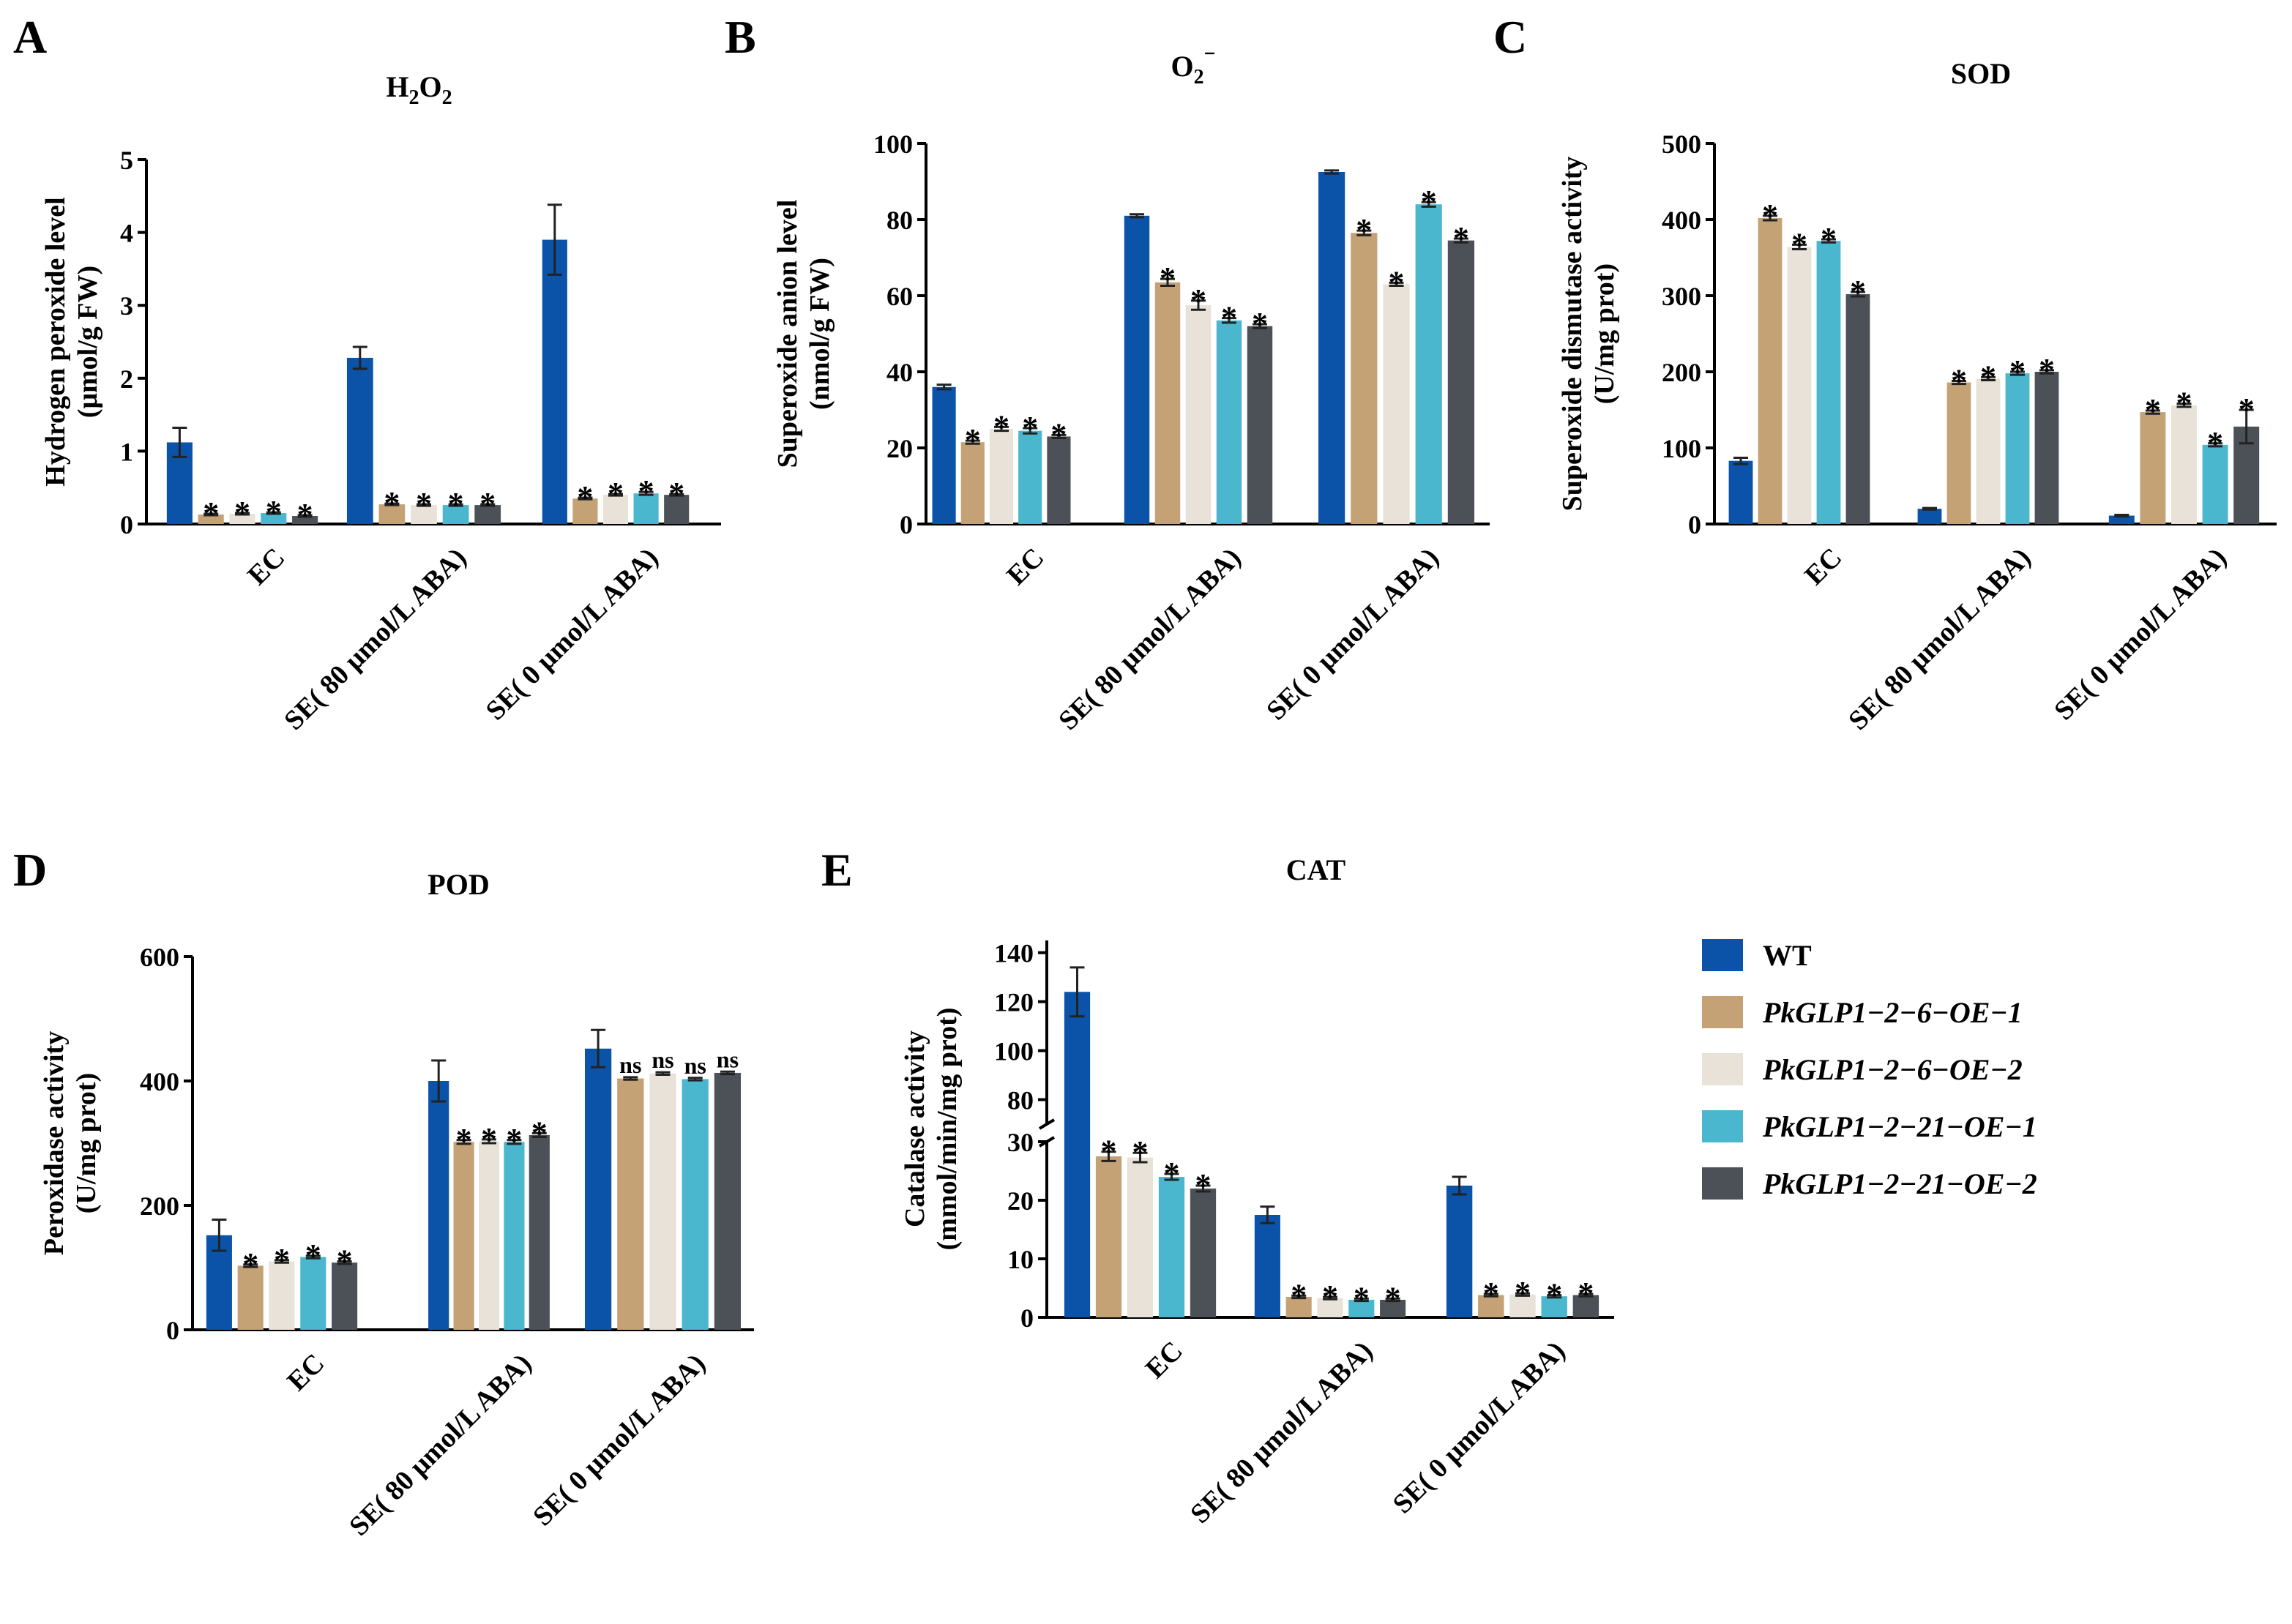 The width and height of the screenshot is (2292, 1624). What do you see at coordinates (1047, 1124) in the screenshot?
I see `axis-break-mark` at bounding box center [1047, 1124].